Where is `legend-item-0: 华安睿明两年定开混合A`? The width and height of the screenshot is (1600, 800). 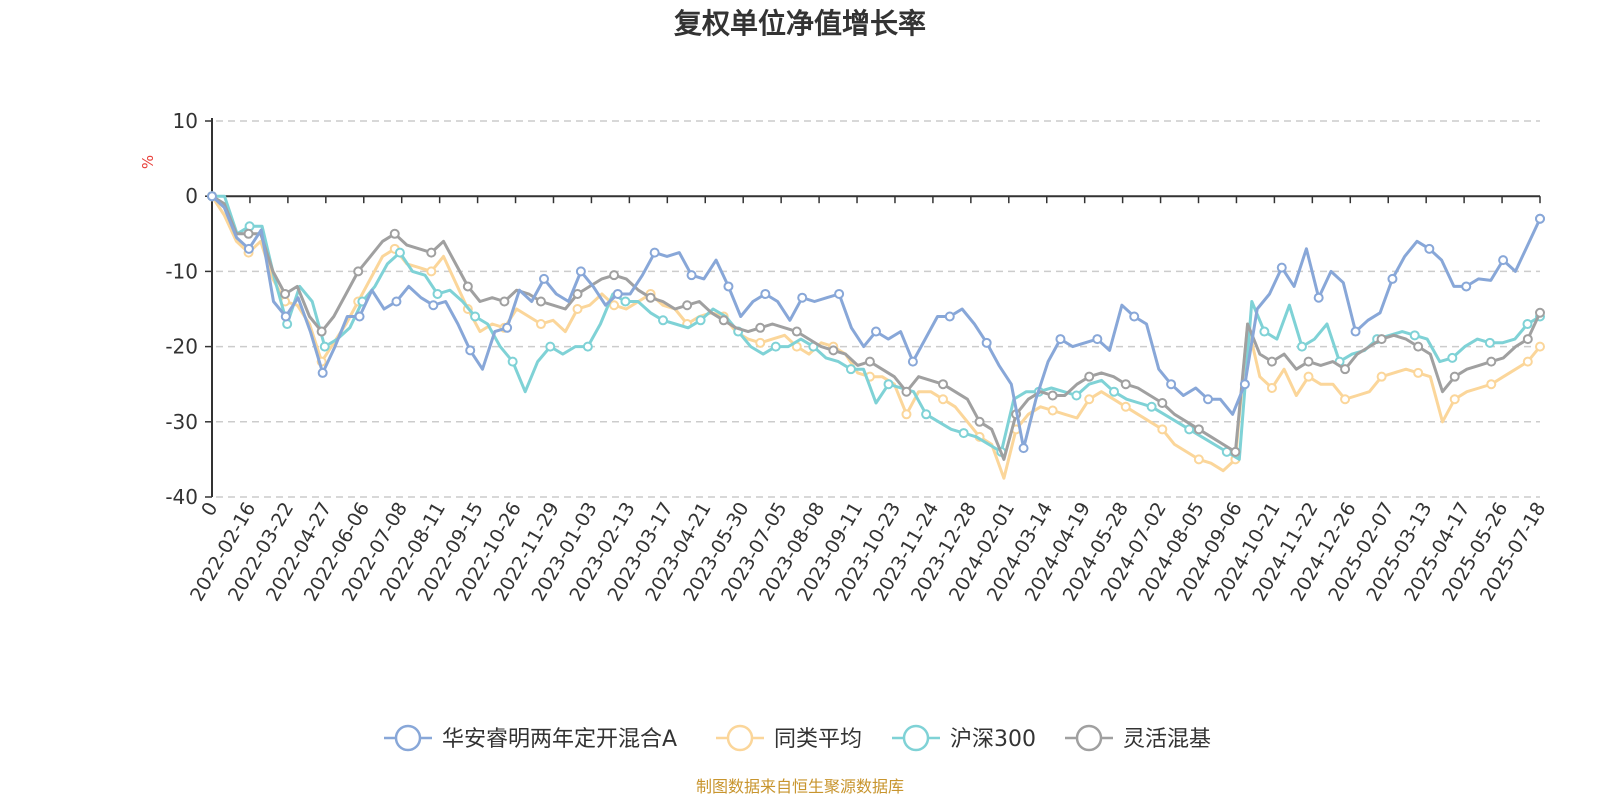
legend-item-0: 华安睿明两年定开混合A is located at coordinates (530, 738).